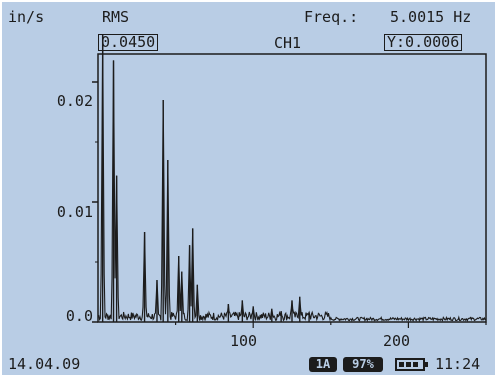 The height and width of the screenshot is (377, 497). Describe the element at coordinates (397, 341) in the screenshot. I see `x-tick-label: 200` at that location.